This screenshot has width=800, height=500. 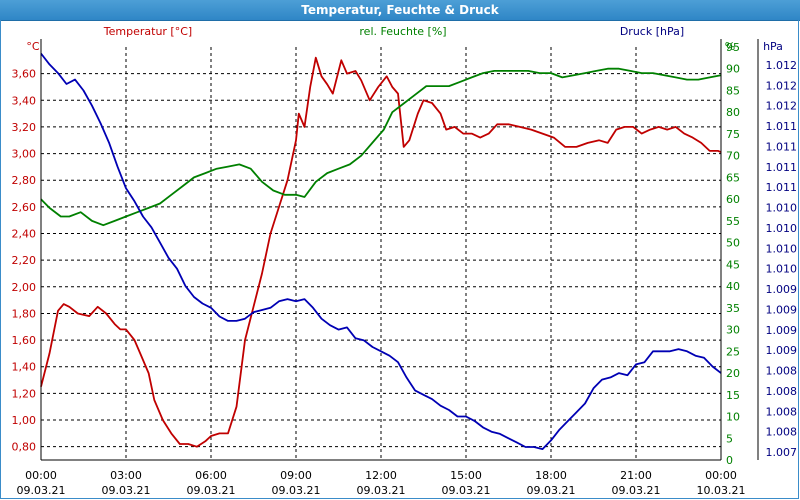 I want to click on x-tick-time: 06:00, so click(x=211, y=475).